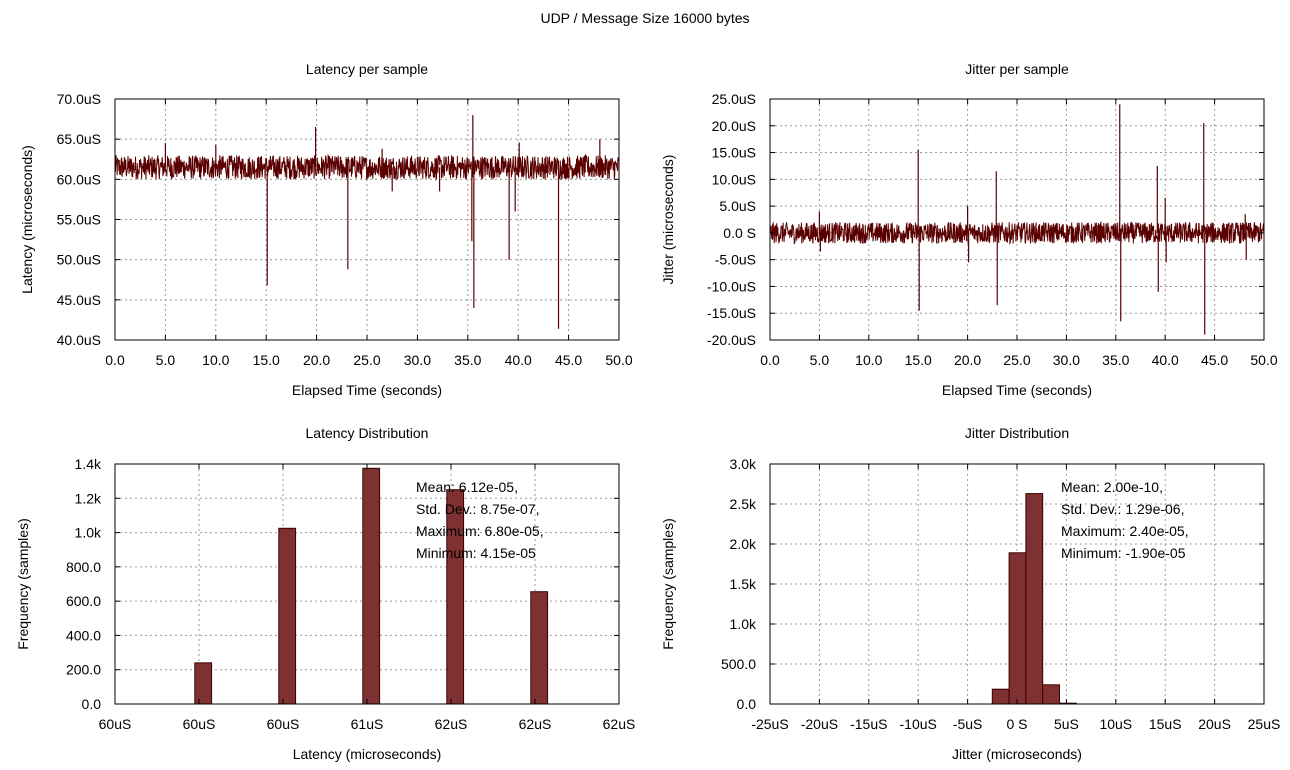 This screenshot has height=770, width=1290. Describe the element at coordinates (968, 724) in the screenshot. I see `x-tick-label: -5uS` at that location.